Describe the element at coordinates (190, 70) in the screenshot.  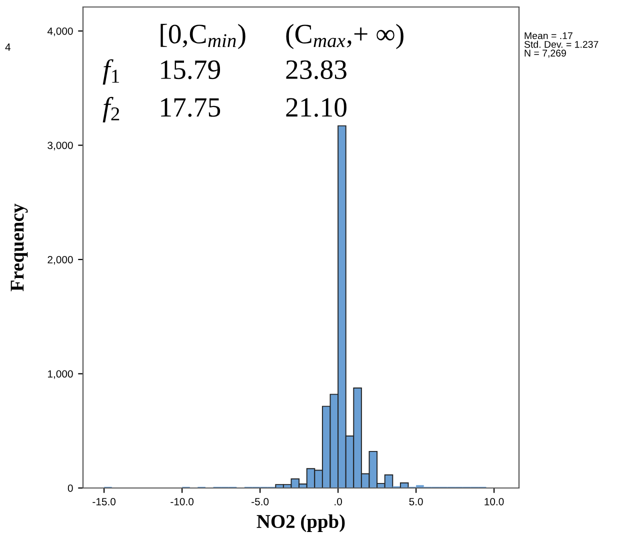
I see `annotation: 15.79` at that location.